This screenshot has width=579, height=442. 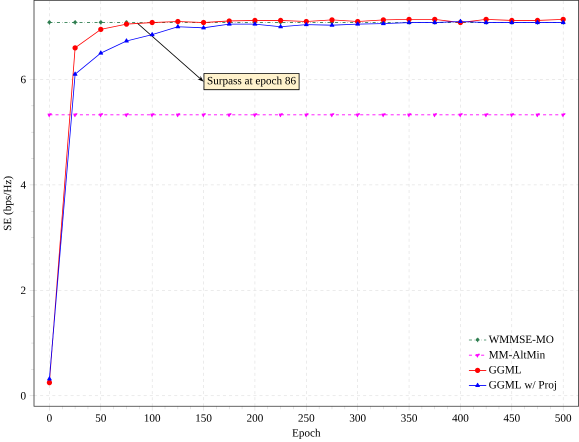 I want to click on x-tick-label: 450, so click(x=512, y=418).